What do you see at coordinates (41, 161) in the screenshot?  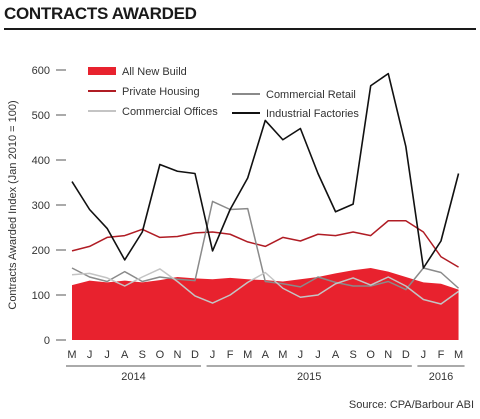 I see `y-tick-label: 400` at bounding box center [41, 161].